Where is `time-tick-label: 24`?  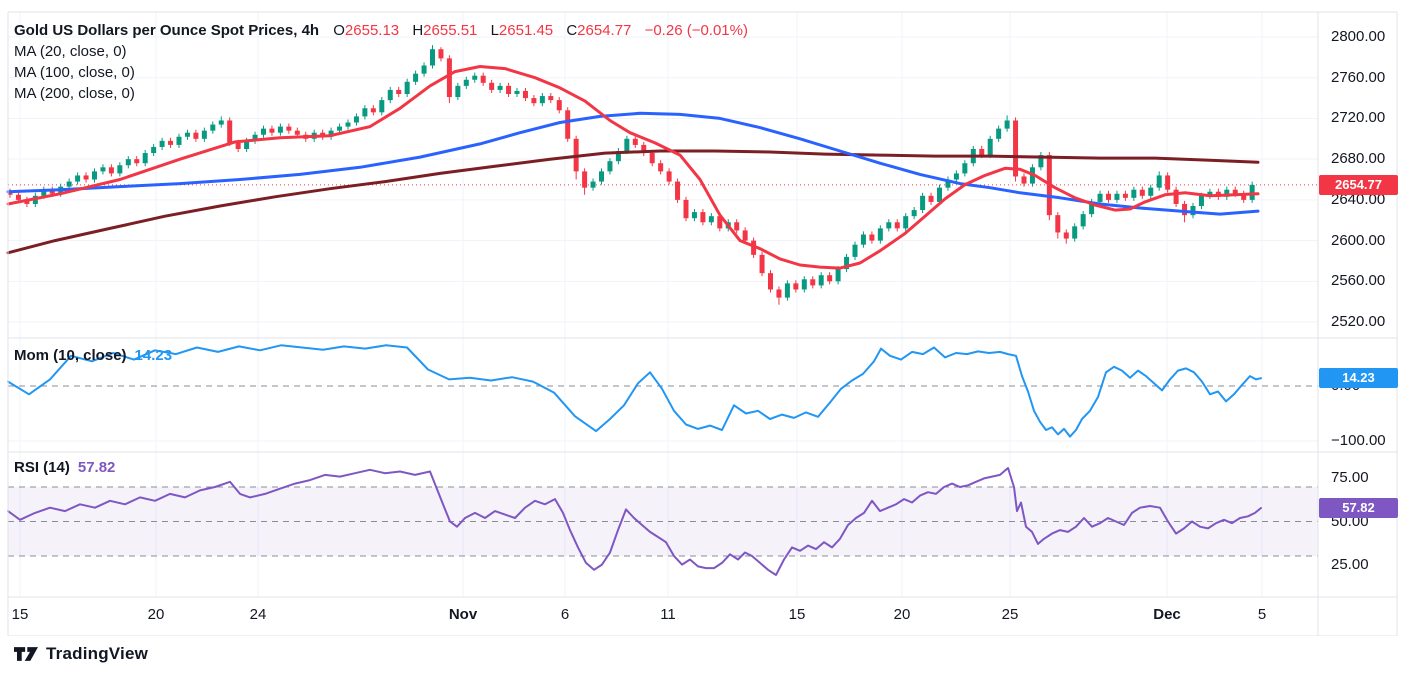
time-tick-label: 24 is located at coordinates (258, 614).